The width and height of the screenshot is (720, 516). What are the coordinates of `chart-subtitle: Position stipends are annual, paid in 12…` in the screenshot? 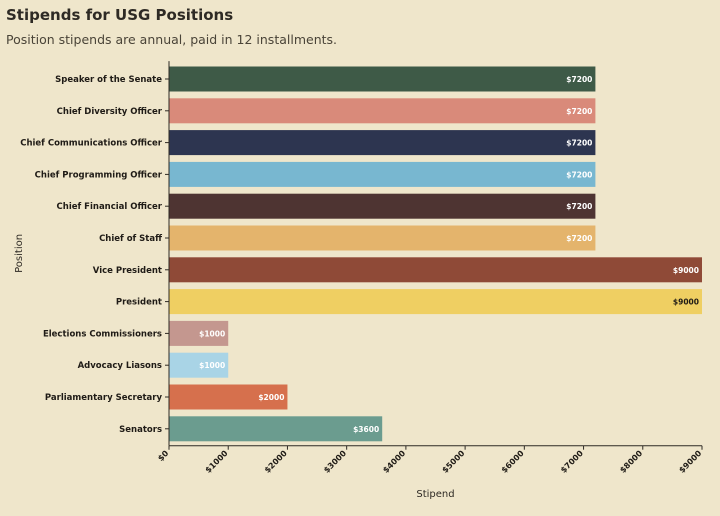 It's located at (172, 39).